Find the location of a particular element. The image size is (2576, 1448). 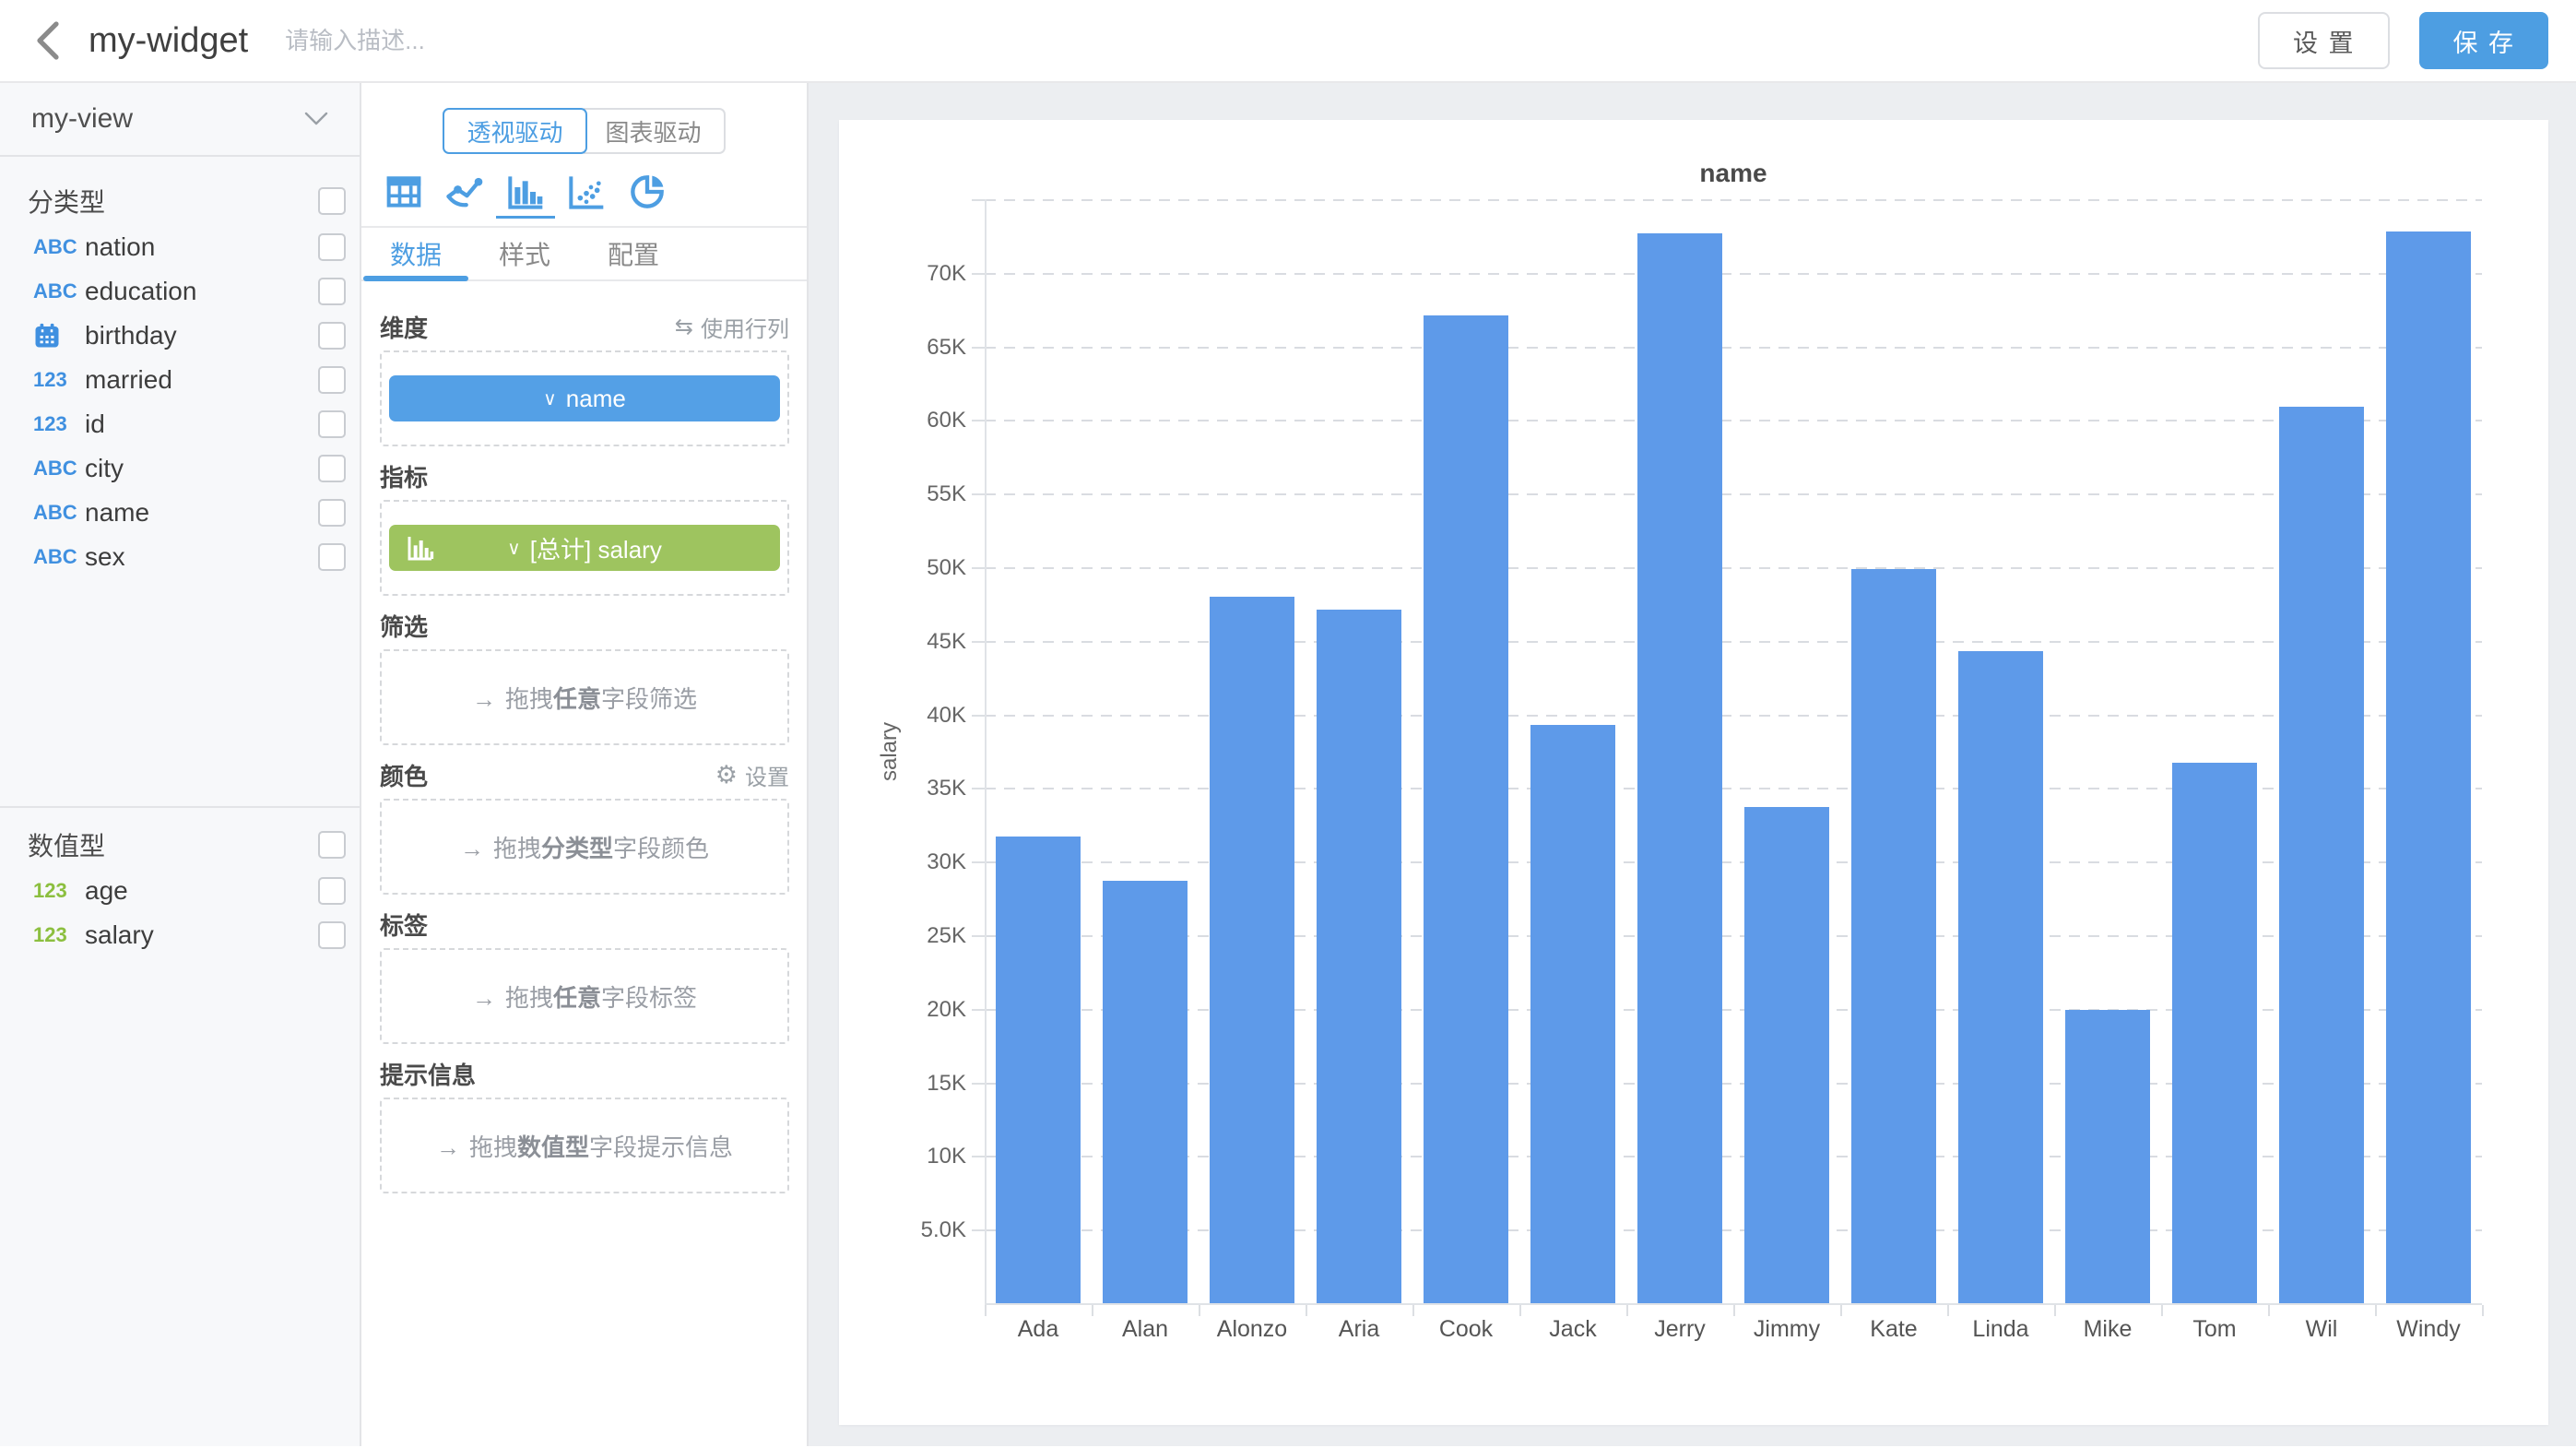

x-axis-category-label: Kate is located at coordinates (1894, 1329).